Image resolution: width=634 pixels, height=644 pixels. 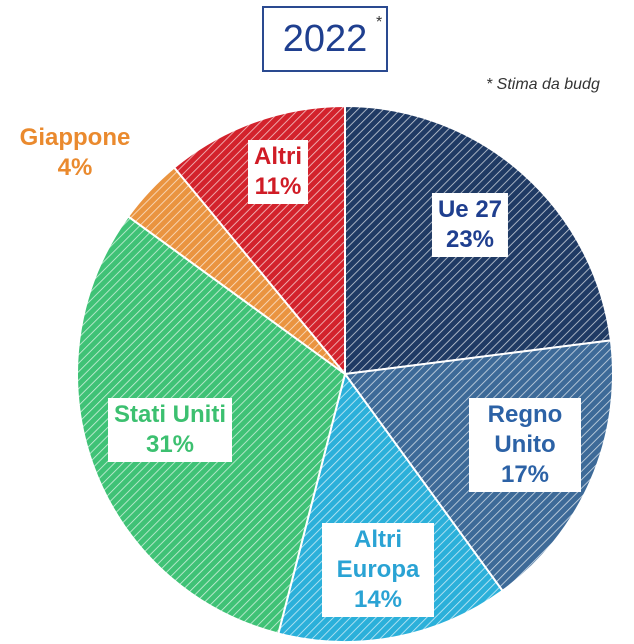 I want to click on value-label: 23%, so click(x=470, y=239).